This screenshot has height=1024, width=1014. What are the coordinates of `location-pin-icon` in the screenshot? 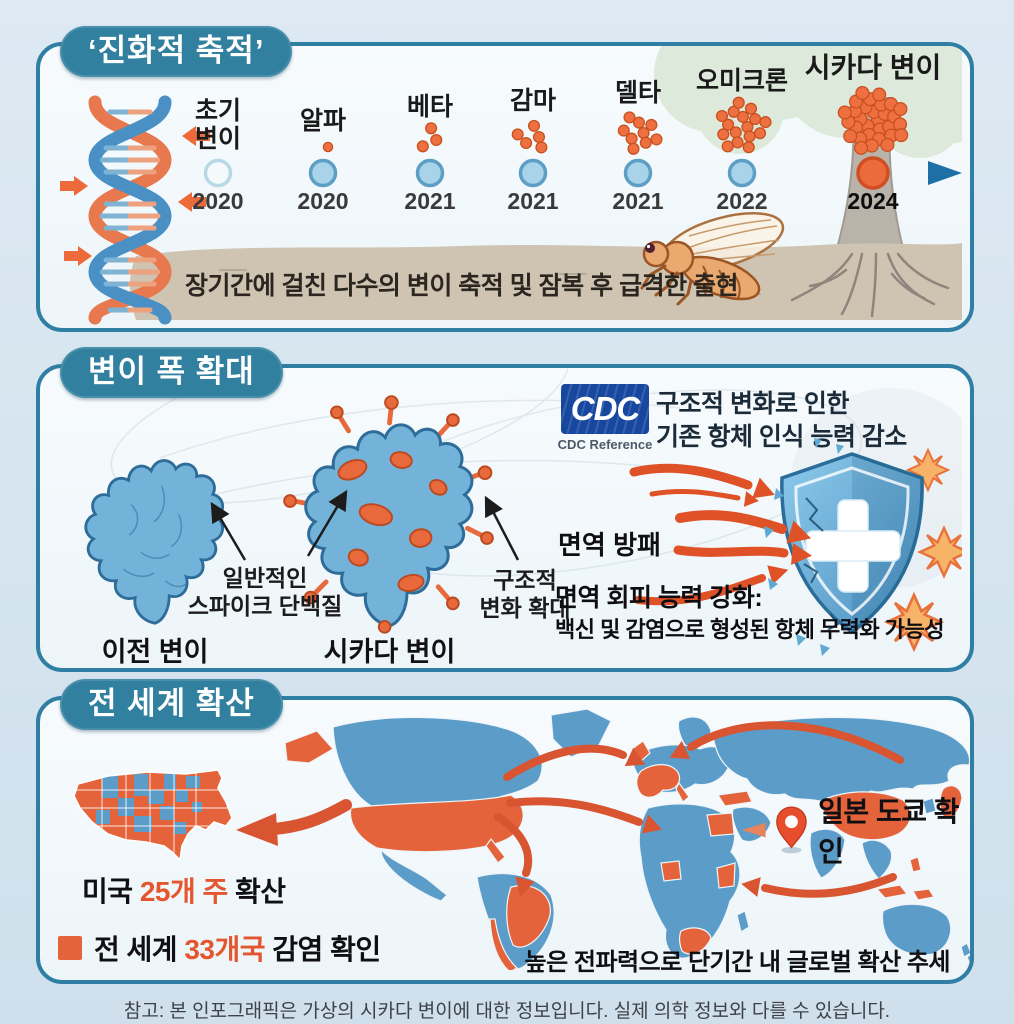 It's located at (792, 830).